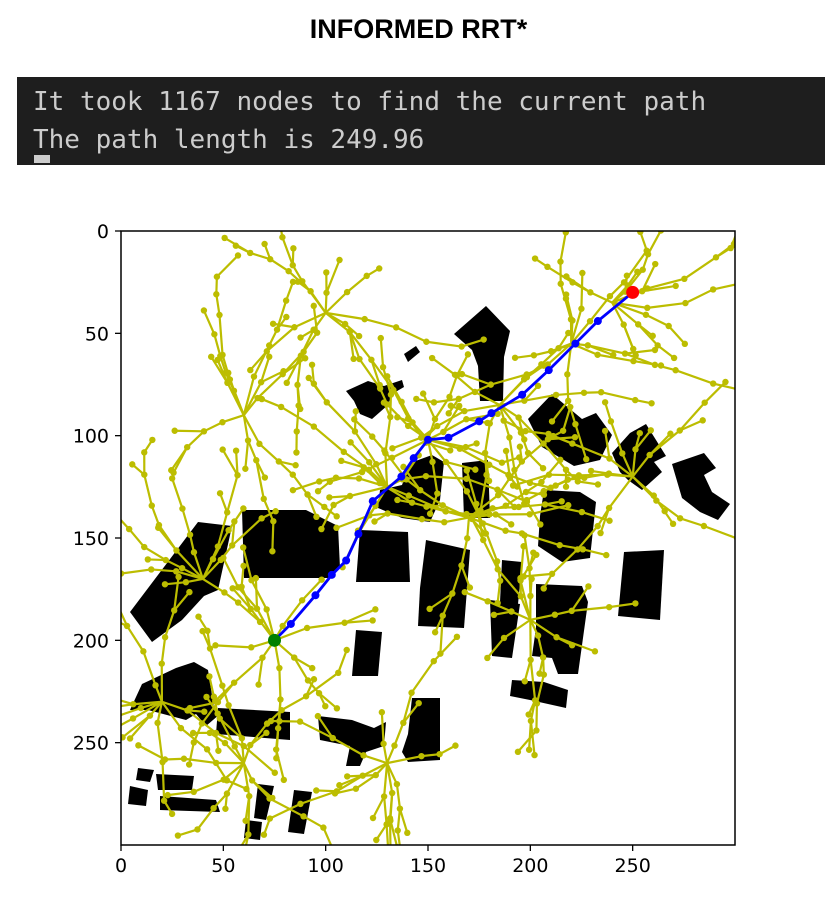 The height and width of the screenshot is (917, 837). Describe the element at coordinates (223, 866) in the screenshot. I see `x-tick-label: 50` at that location.